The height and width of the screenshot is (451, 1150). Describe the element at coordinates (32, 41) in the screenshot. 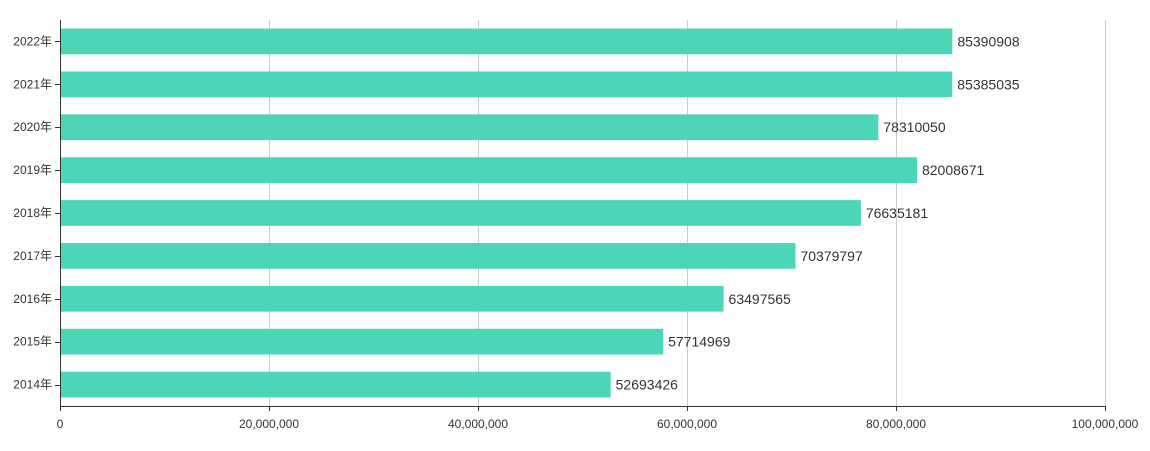

I see `y-tick-label-0: 2022年` at that location.